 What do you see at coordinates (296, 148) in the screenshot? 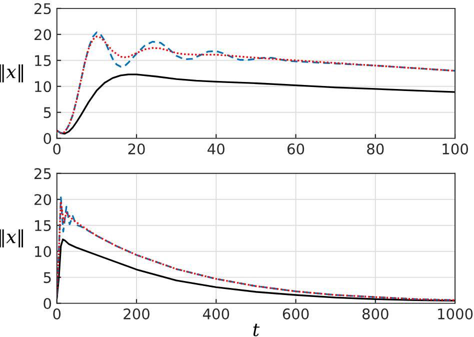
I see `x-tick-label: 60` at bounding box center [296, 148].